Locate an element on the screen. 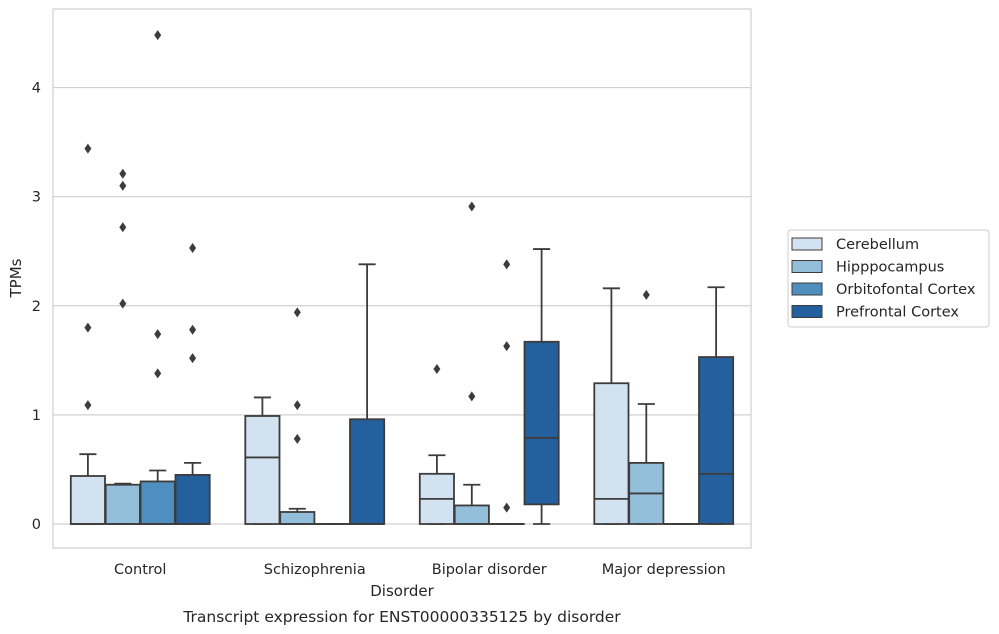 Image resolution: width=999 pixels, height=634 pixels. legend-label: Prefrontal Cortex is located at coordinates (897, 313).